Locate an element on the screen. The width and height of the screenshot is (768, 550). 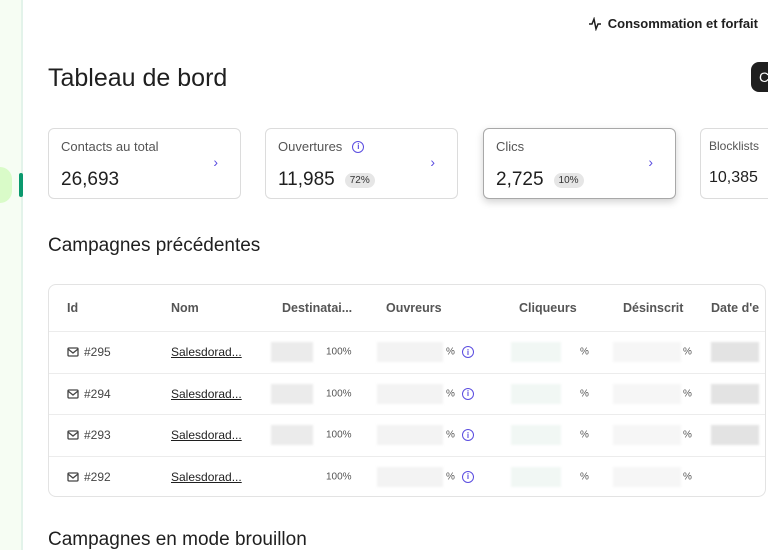
card-label: Contacts au total is located at coordinates (110, 146).